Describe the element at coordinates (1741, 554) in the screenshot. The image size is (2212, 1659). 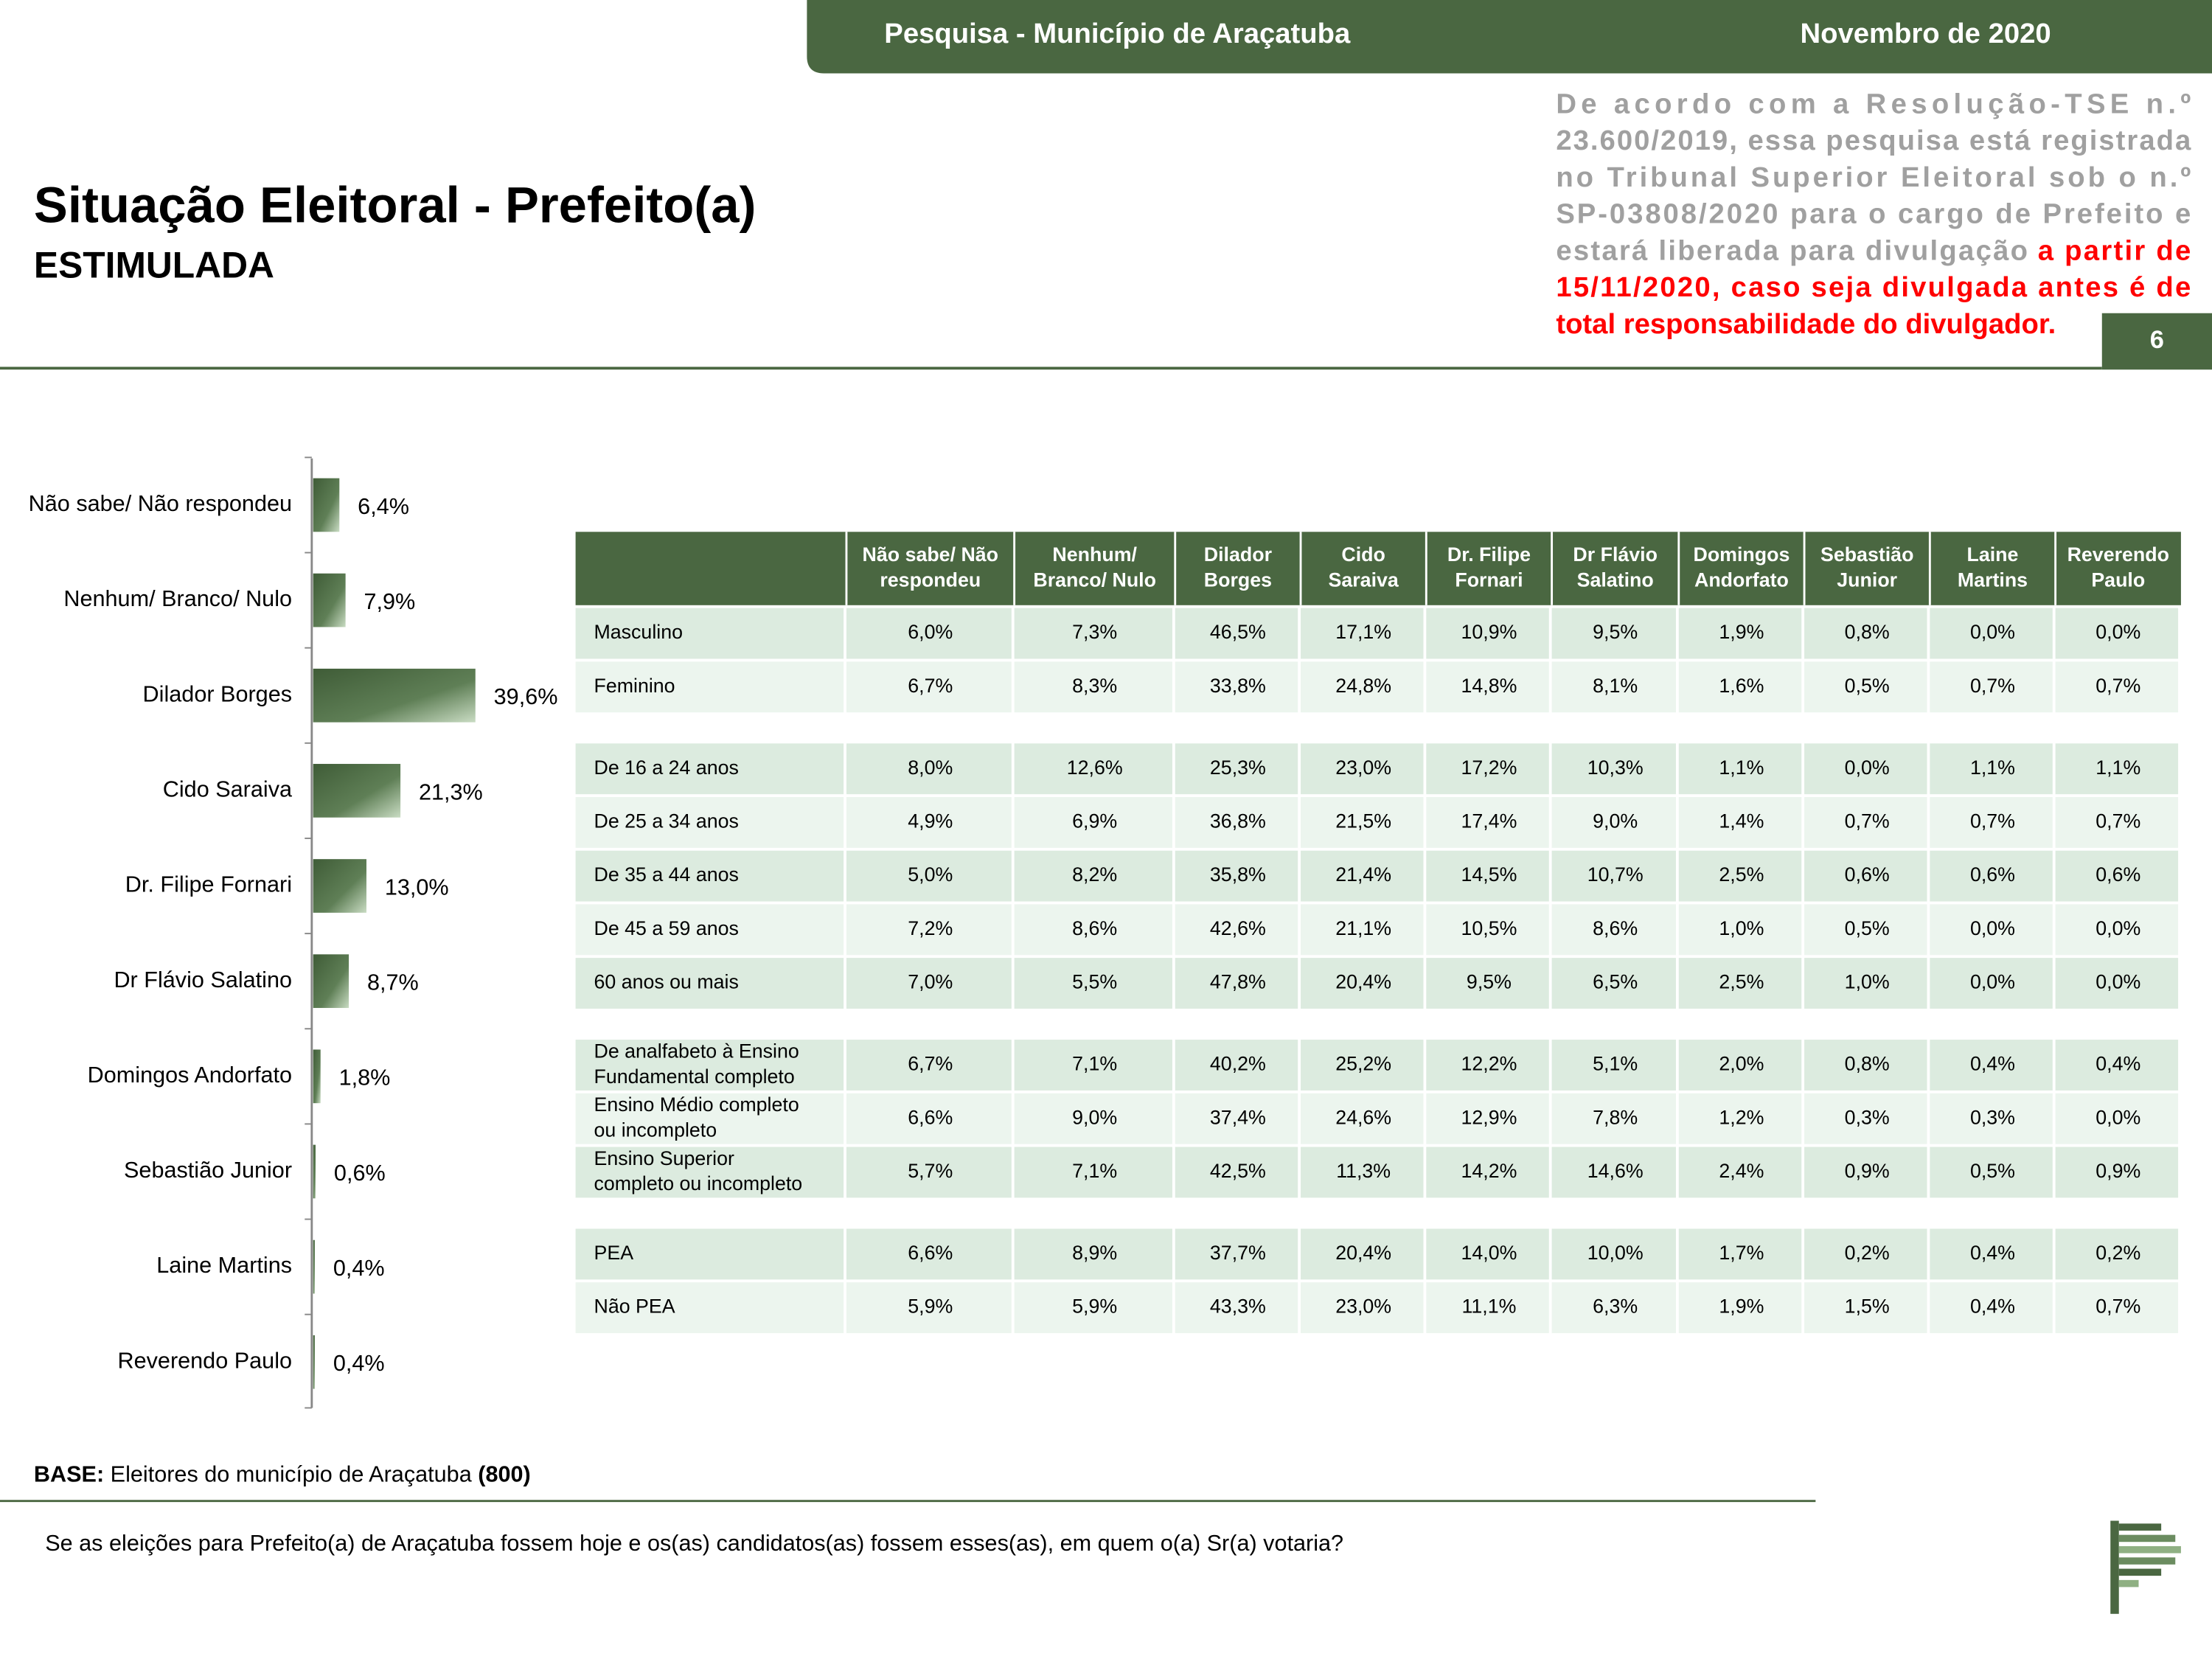
I see `column-header: Domingos` at that location.